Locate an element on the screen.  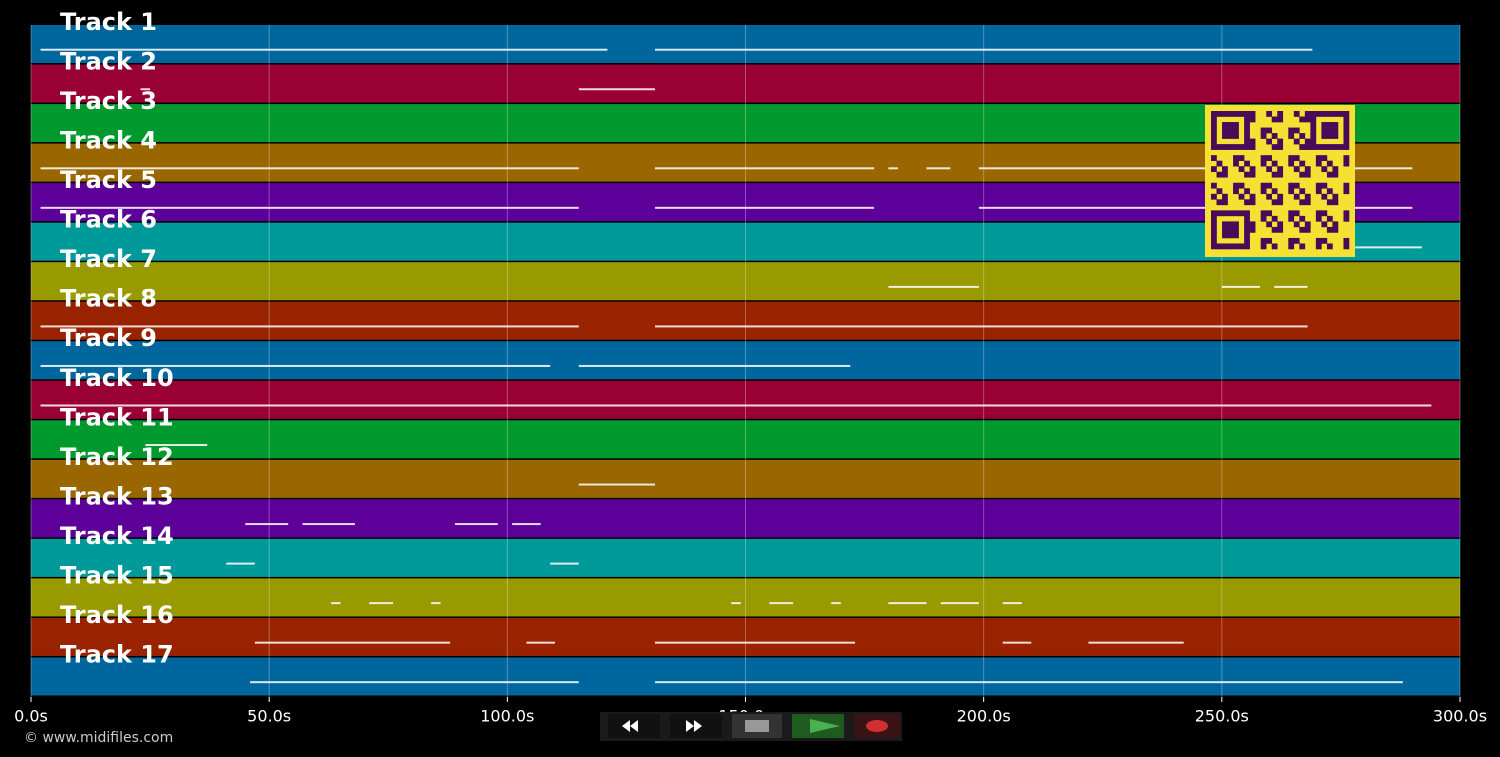
rewind-icon is located at coordinates (630, 726).